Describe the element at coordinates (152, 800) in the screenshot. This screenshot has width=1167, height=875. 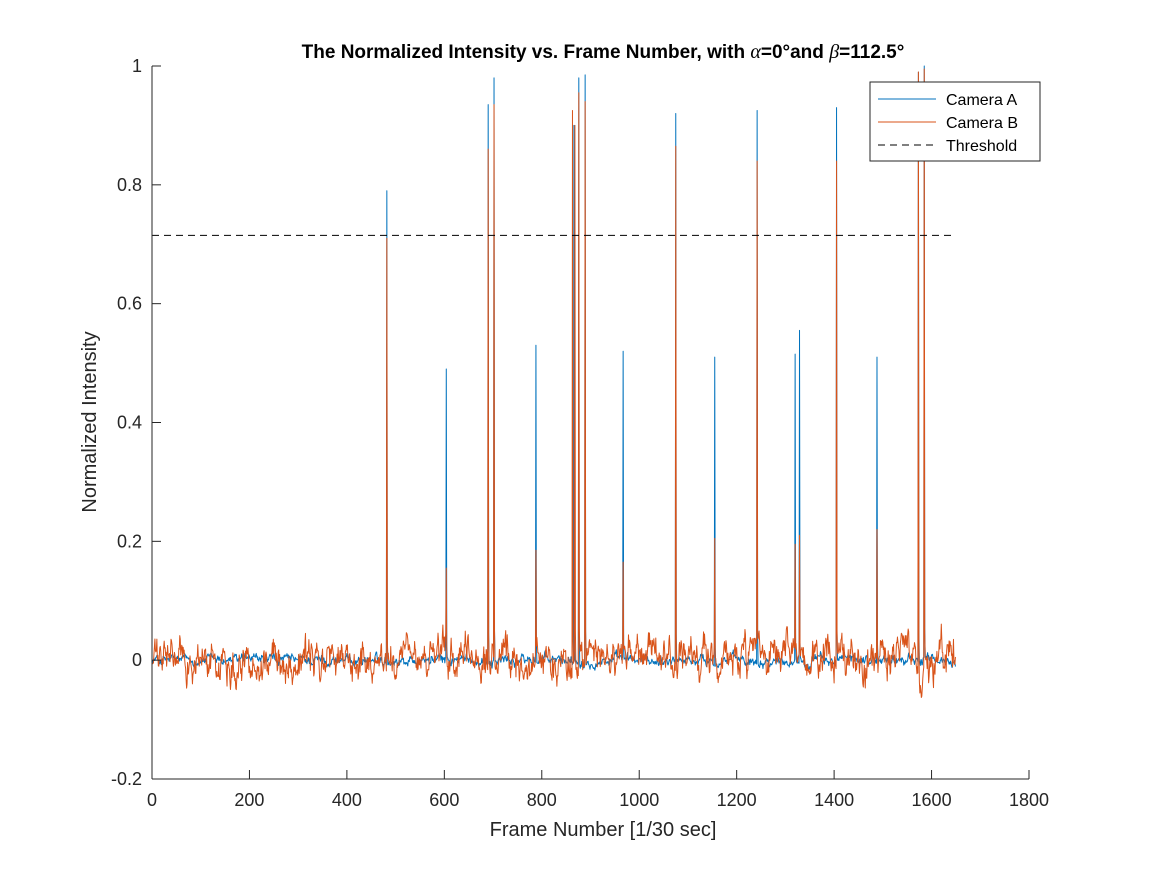
I see `x-tick-label: 0` at that location.